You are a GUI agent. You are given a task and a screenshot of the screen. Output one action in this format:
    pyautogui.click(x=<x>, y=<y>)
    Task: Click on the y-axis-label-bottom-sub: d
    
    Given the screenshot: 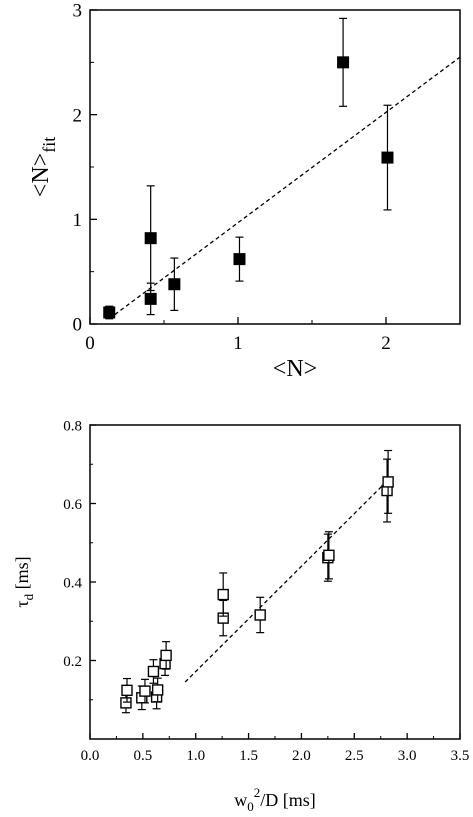 What is the action you would take?
    pyautogui.click(x=28, y=596)
    